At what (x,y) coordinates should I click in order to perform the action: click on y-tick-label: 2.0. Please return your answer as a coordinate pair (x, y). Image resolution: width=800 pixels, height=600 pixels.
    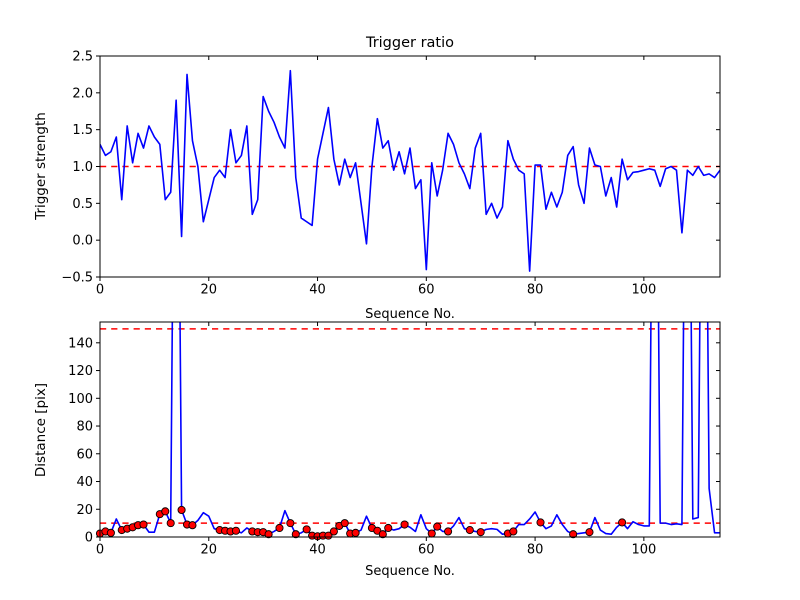
    Looking at the image, I should click on (82, 93).